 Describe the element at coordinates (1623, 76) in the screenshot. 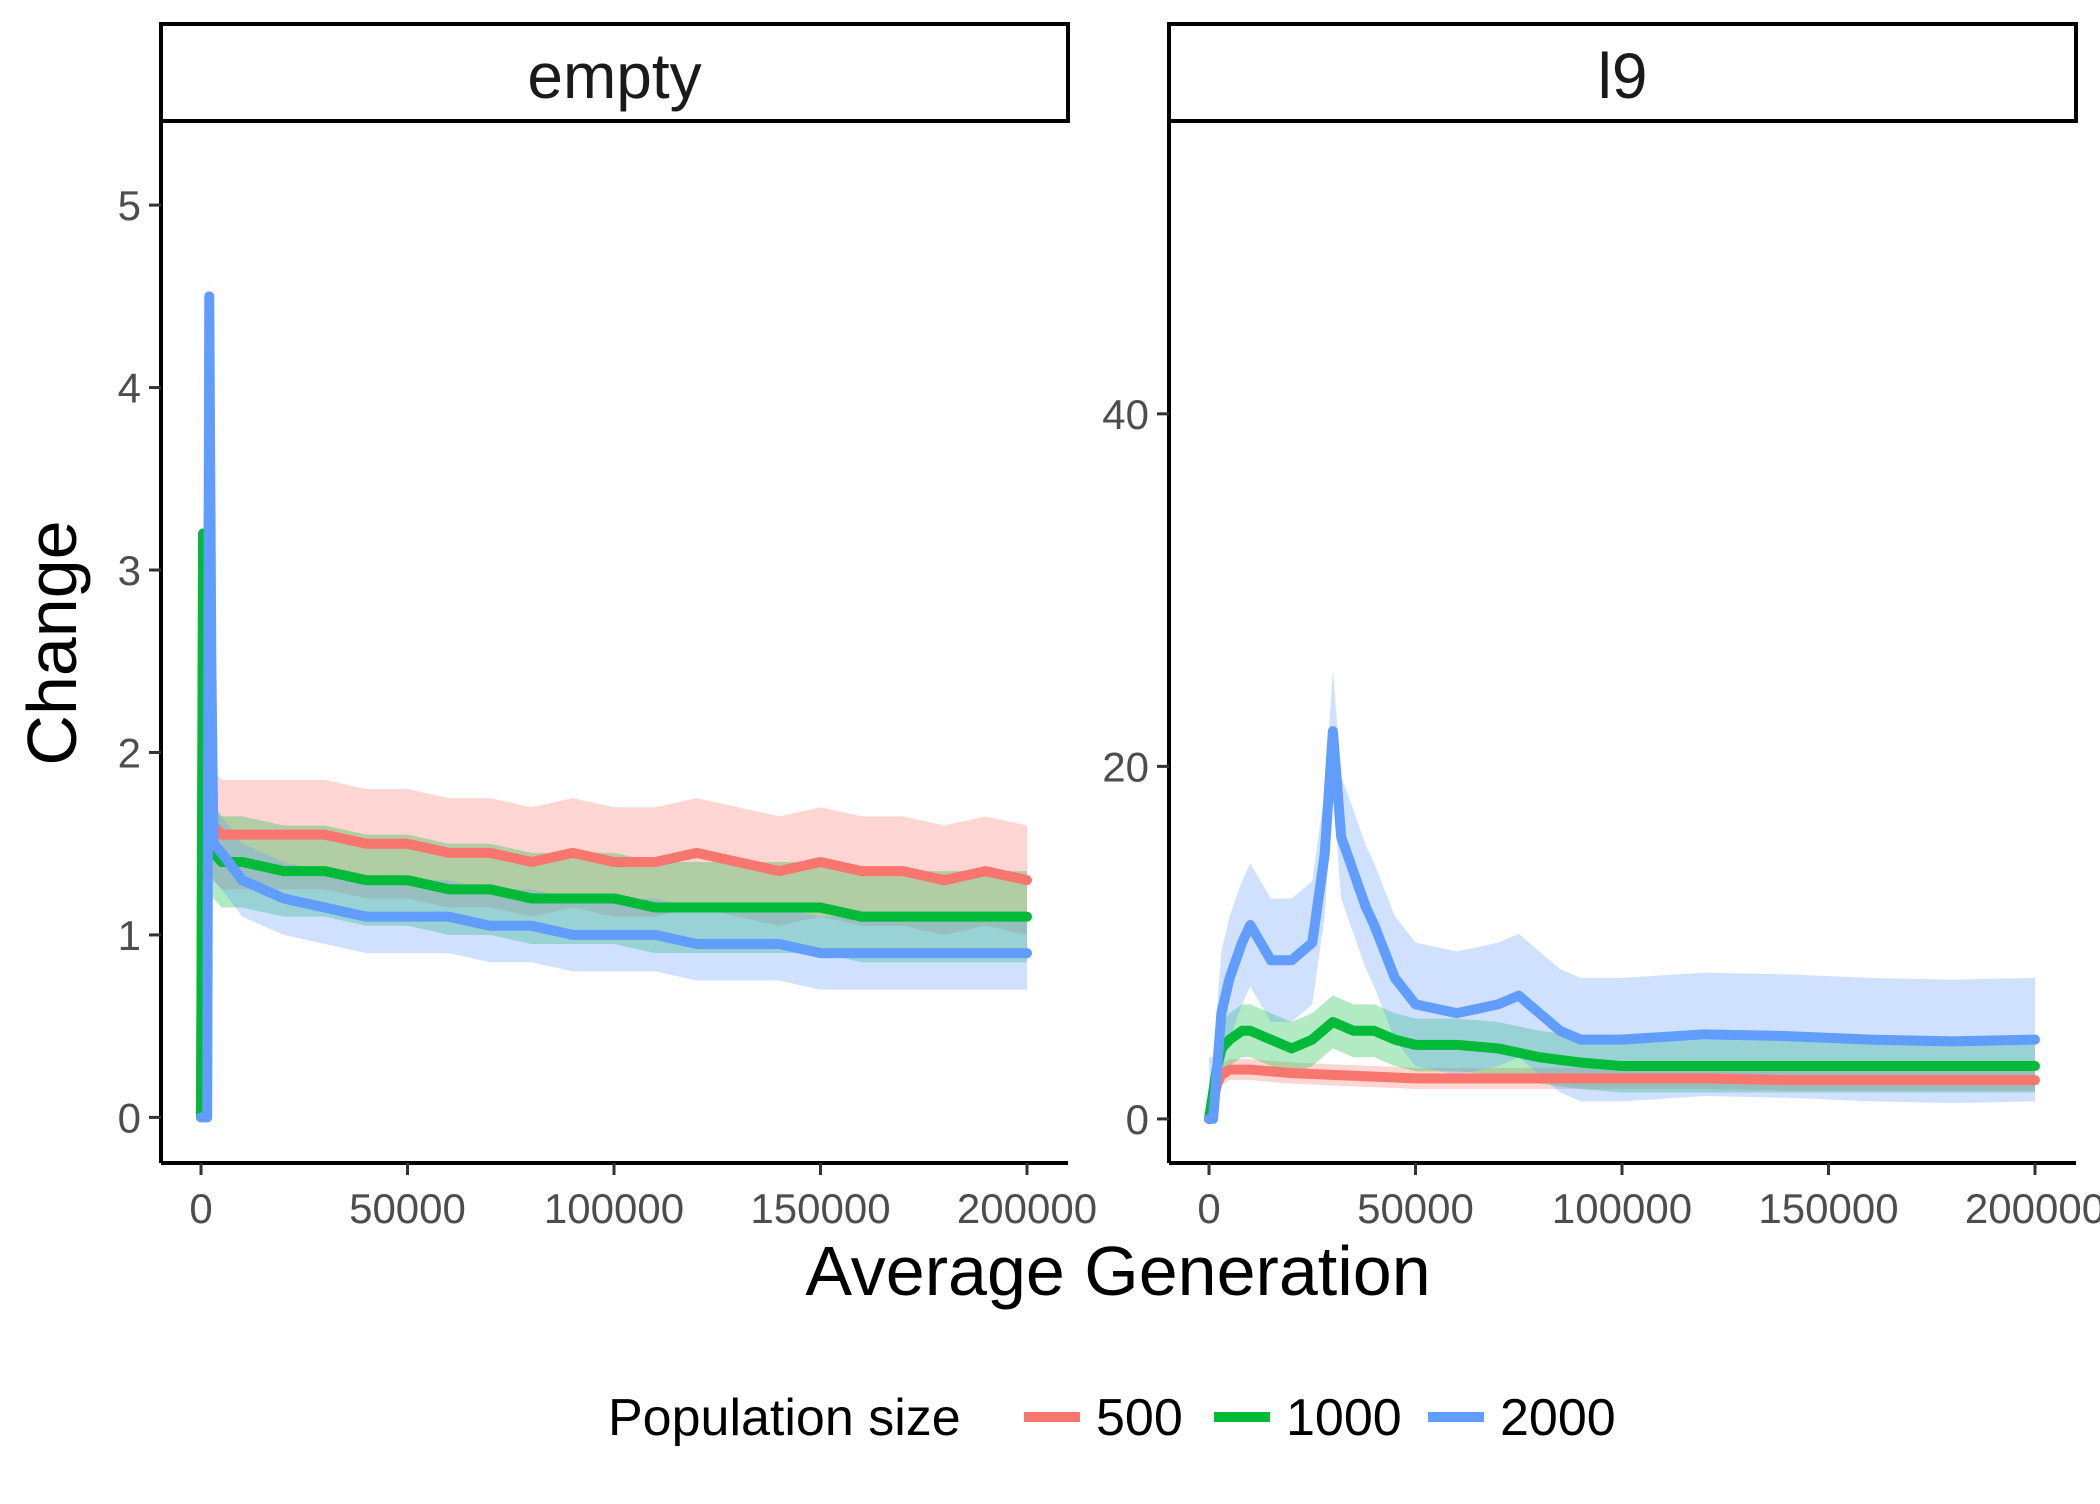

I see `strip-label-l9: l9` at that location.